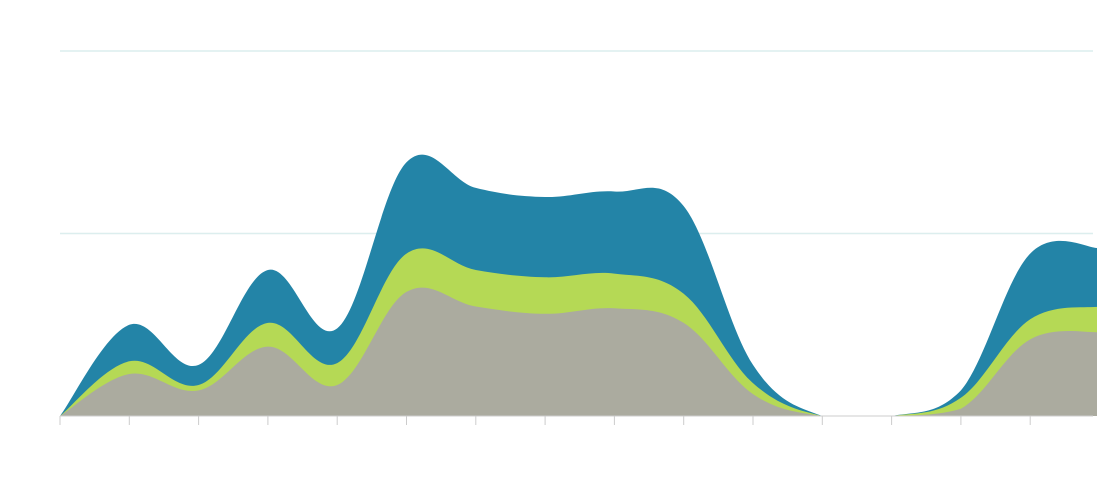  What do you see at coordinates (576, 420) in the screenshot?
I see `x-axis` at bounding box center [576, 420].